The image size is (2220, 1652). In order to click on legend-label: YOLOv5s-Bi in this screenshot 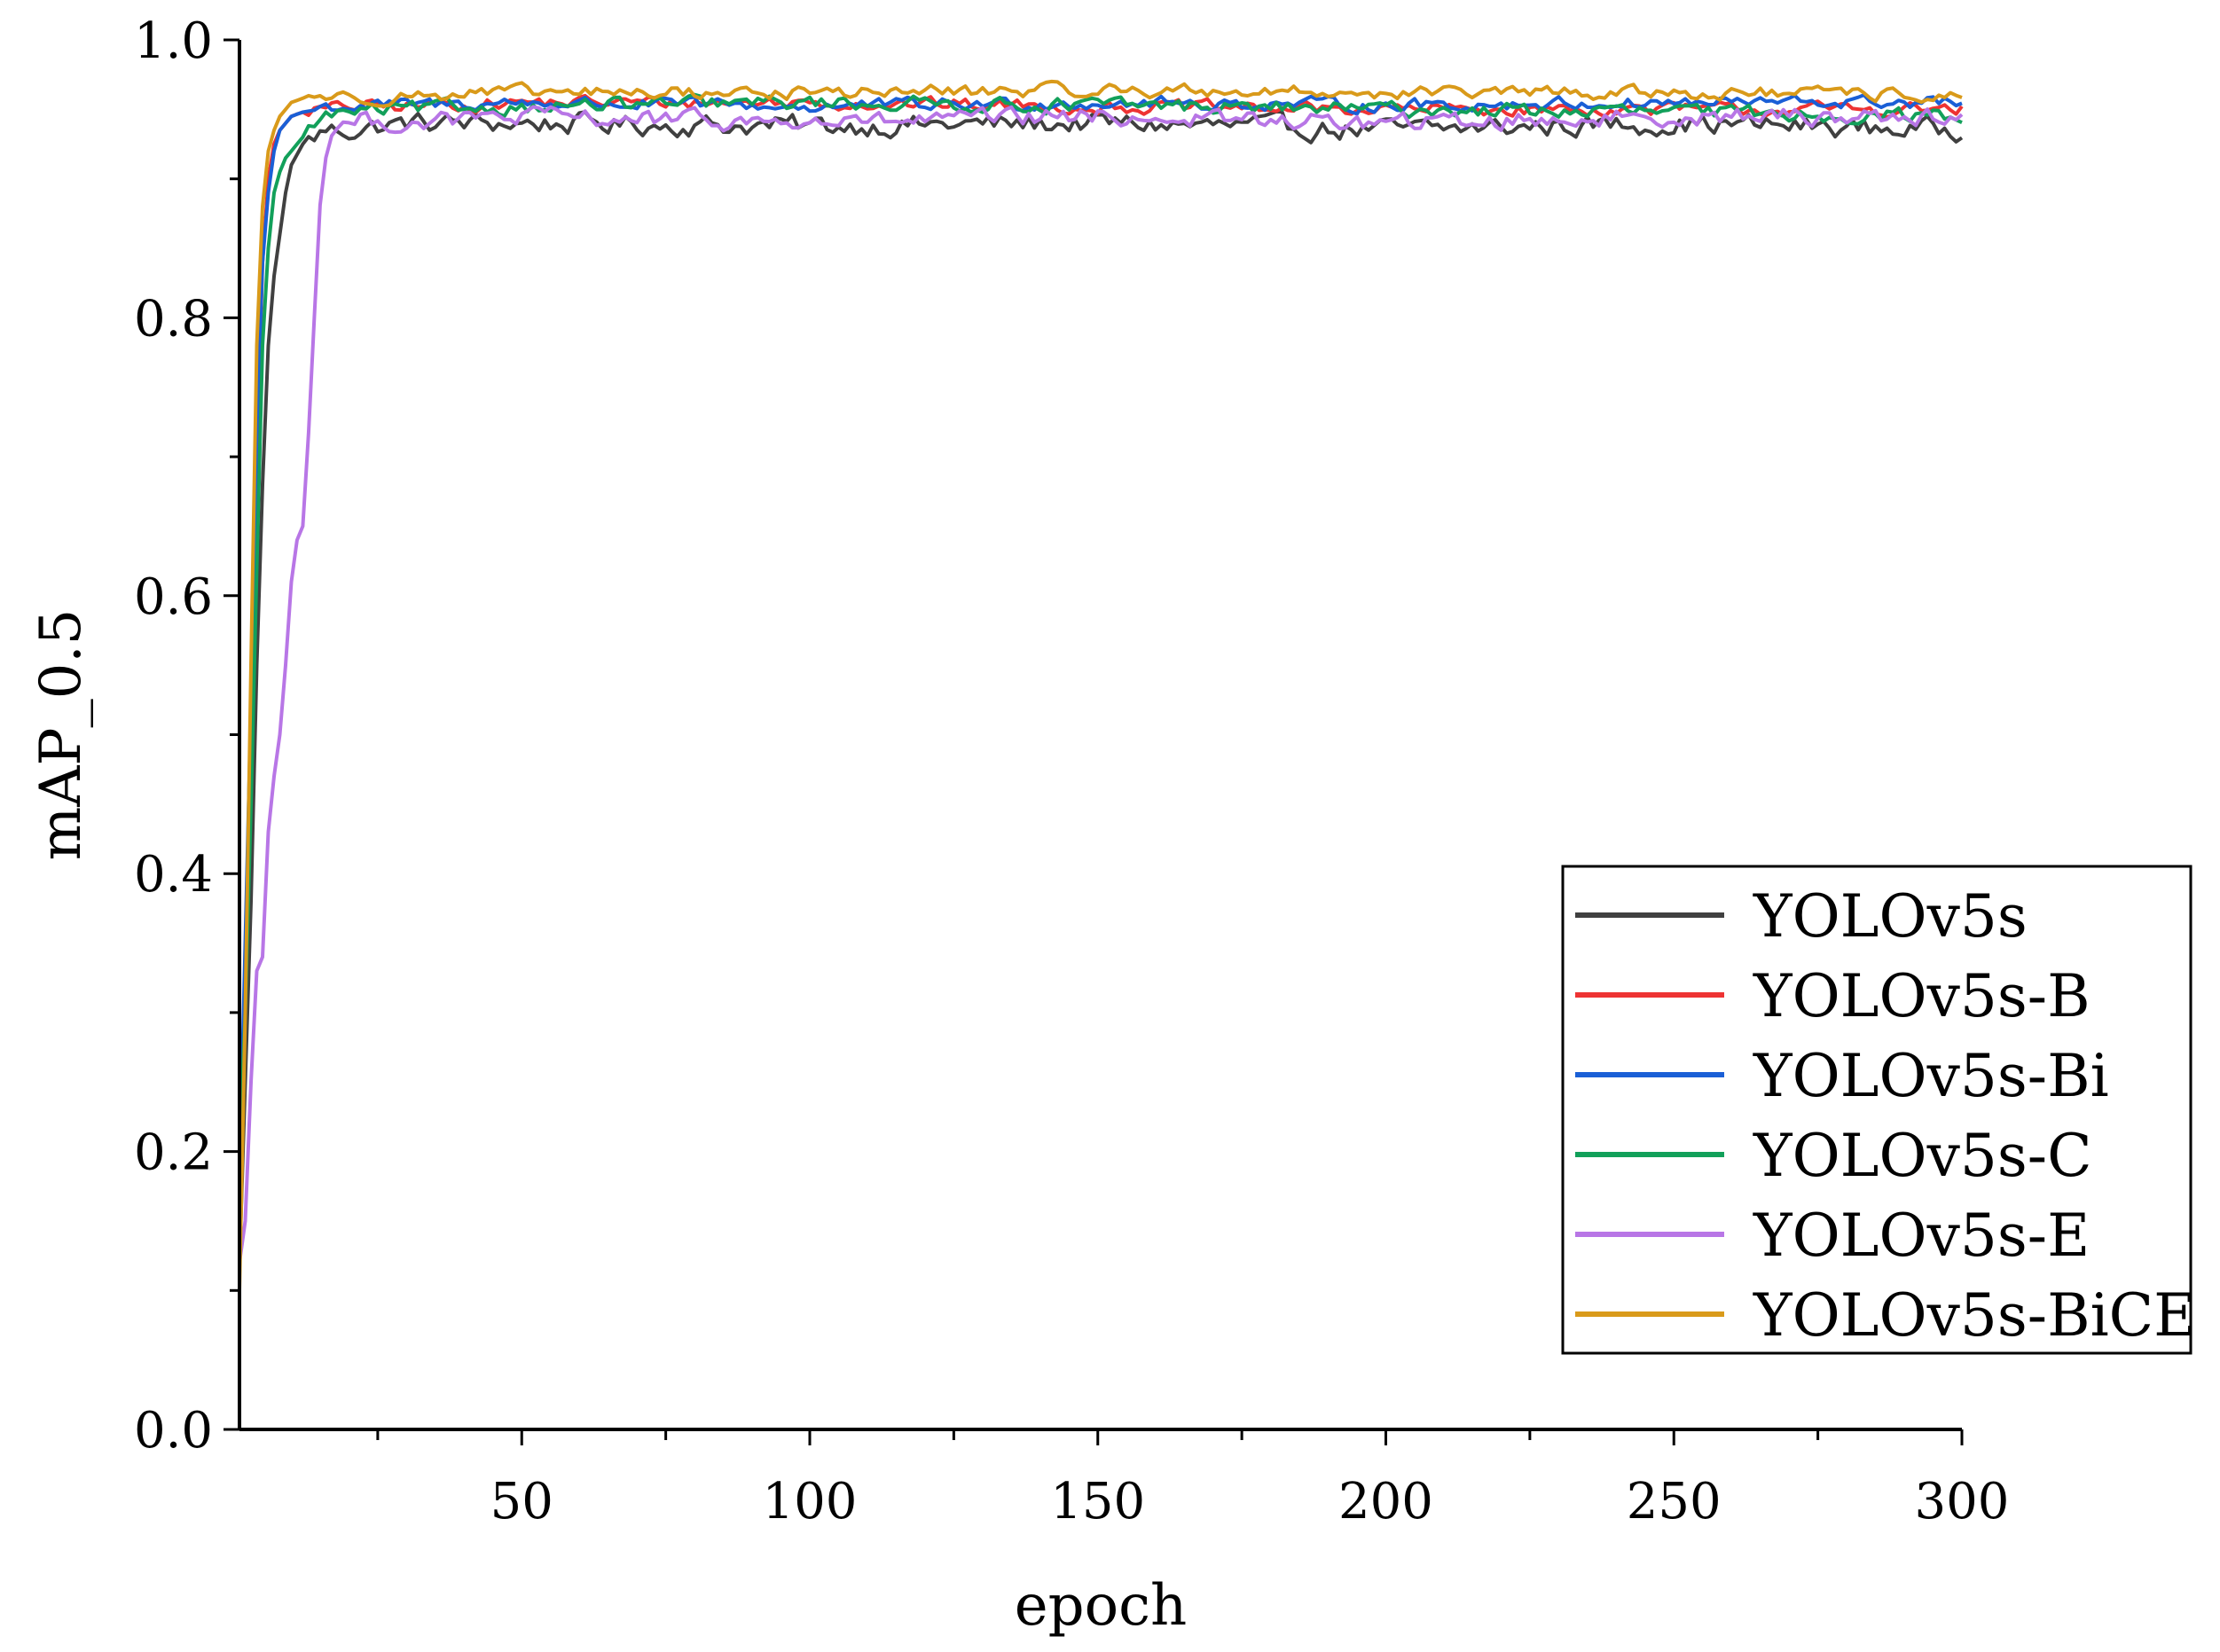, I will do `click(1931, 1076)`.